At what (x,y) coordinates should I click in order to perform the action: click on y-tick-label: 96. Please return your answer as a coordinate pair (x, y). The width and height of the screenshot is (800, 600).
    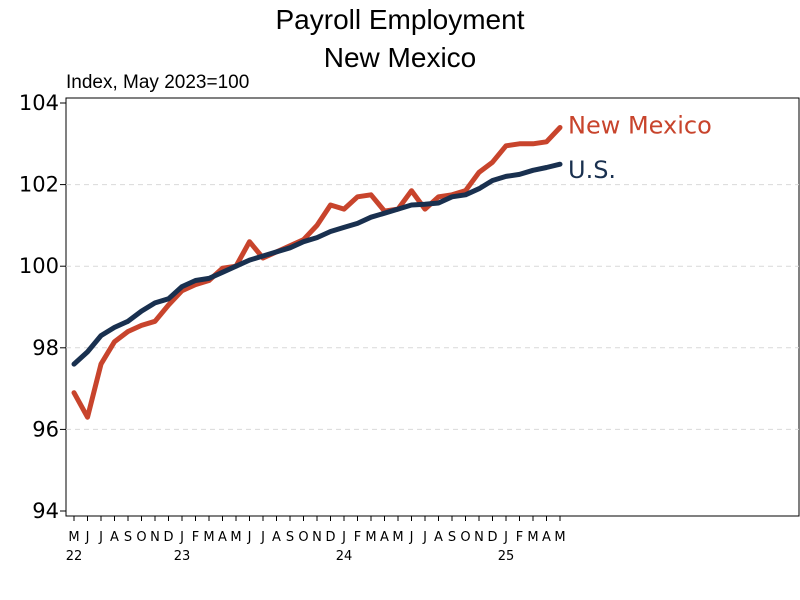
    Looking at the image, I should click on (45, 429).